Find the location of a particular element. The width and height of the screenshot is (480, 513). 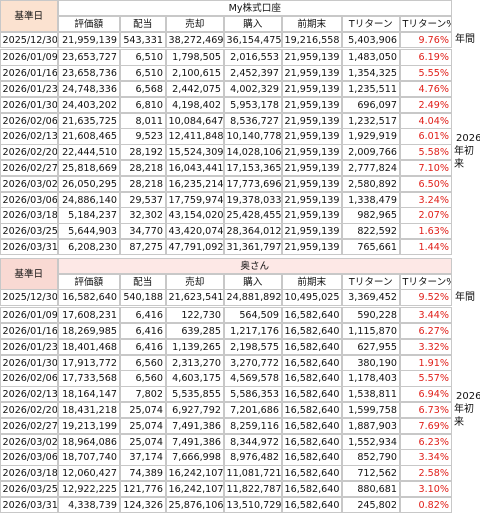

value-cell: 982,965 is located at coordinates (370, 215).